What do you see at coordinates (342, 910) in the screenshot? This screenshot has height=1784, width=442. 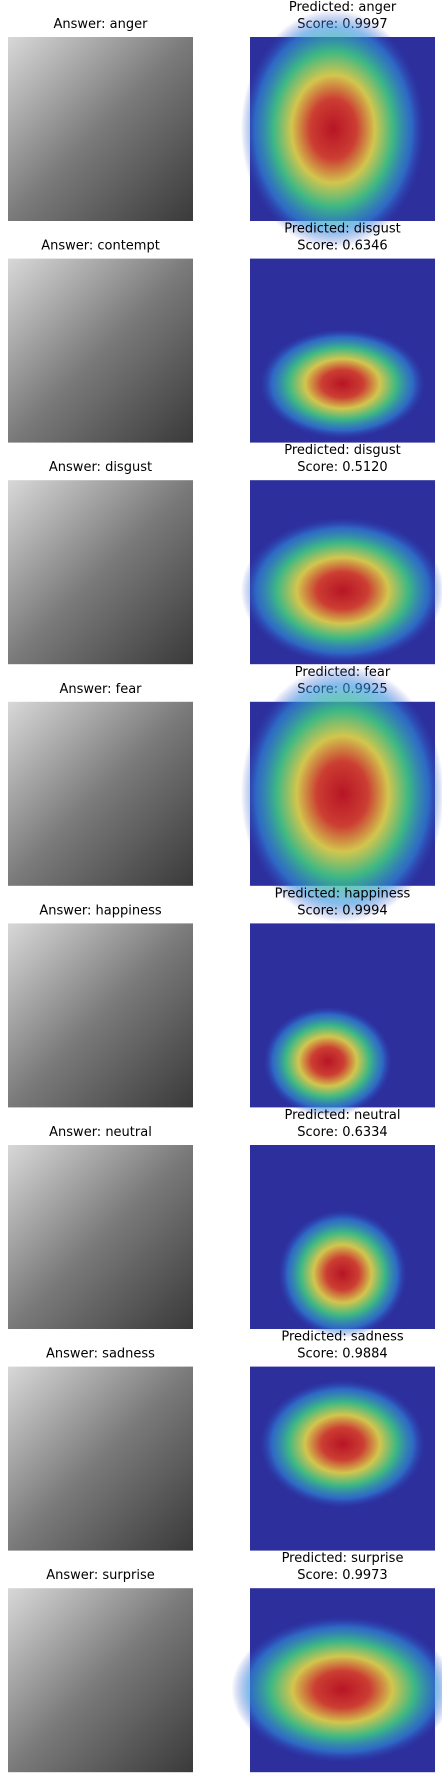 I see `score-title: Score: 0.9994` at bounding box center [342, 910].